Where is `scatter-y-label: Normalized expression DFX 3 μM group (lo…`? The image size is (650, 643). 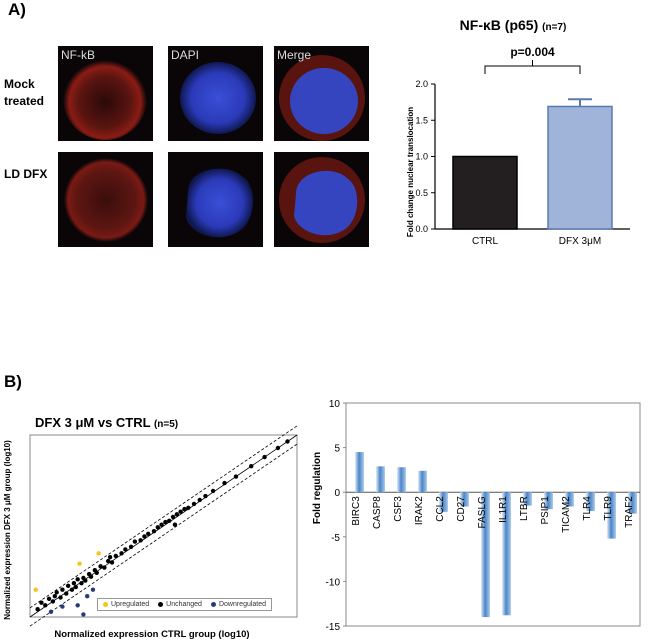 scatter-y-label: Normalized expression DFX 3 μM group (lo… is located at coordinates (7, 530).